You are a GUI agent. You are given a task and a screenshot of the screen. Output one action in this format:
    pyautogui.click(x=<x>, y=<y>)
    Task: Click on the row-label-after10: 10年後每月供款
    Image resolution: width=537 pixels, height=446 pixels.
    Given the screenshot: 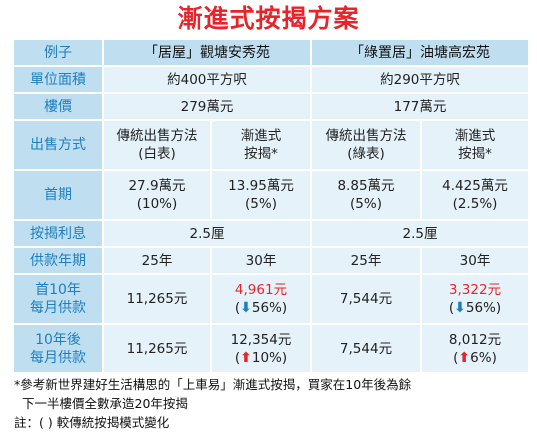 What is the action you would take?
    pyautogui.click(x=58, y=348)
    